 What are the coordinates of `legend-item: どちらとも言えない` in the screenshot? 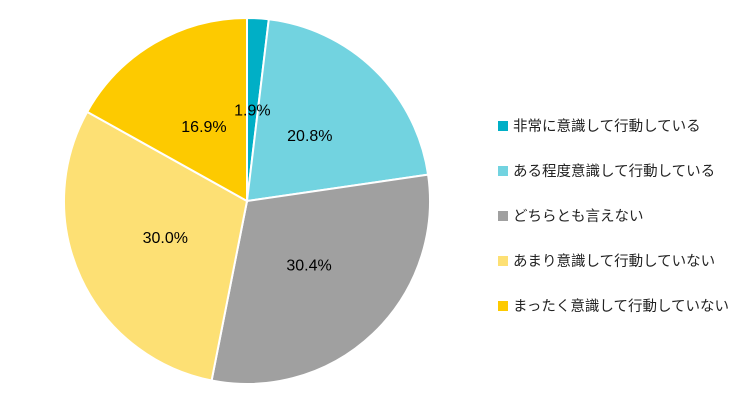 It's located at (613, 215).